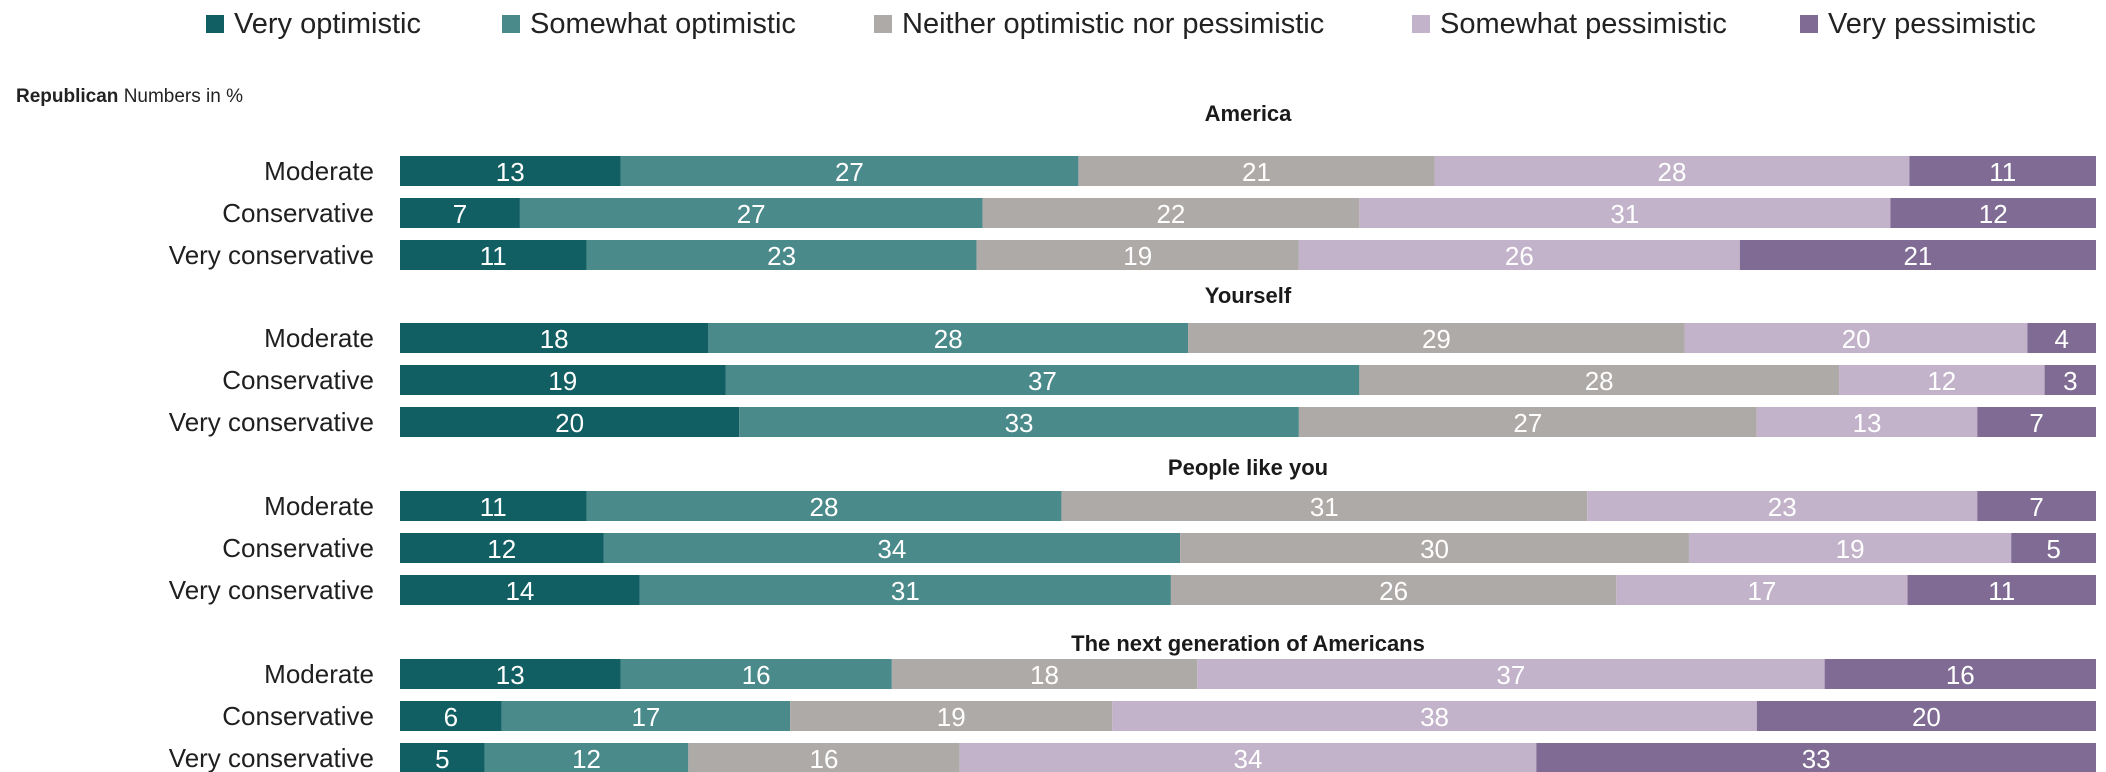 This screenshot has width=2106, height=772. Describe the element at coordinates (2062, 339) in the screenshot. I see `data-label: 4` at that location.